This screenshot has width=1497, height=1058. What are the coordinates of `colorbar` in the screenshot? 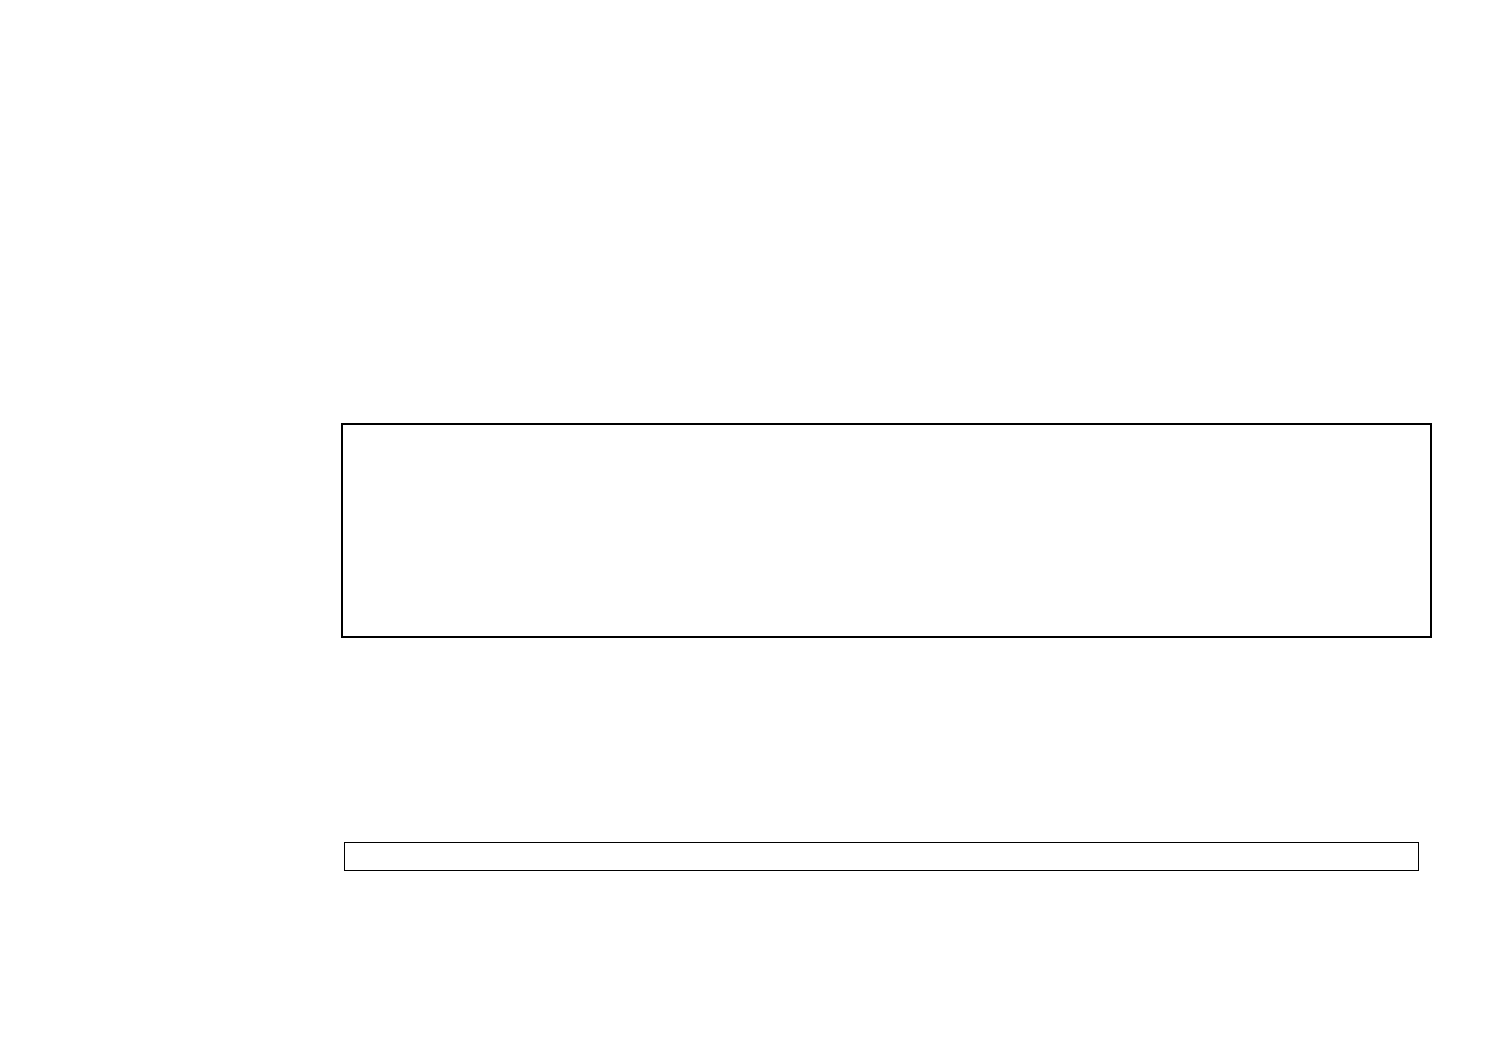 It's located at (881, 856).